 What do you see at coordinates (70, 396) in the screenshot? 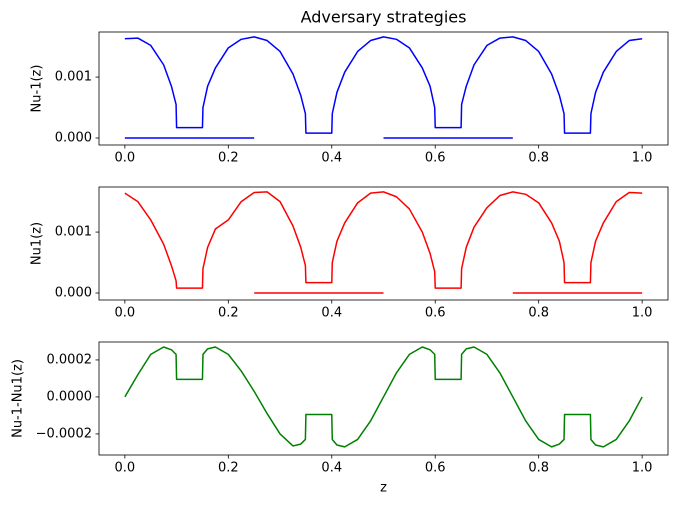
I see `y-tick-label: 0.0000` at bounding box center [70, 396].